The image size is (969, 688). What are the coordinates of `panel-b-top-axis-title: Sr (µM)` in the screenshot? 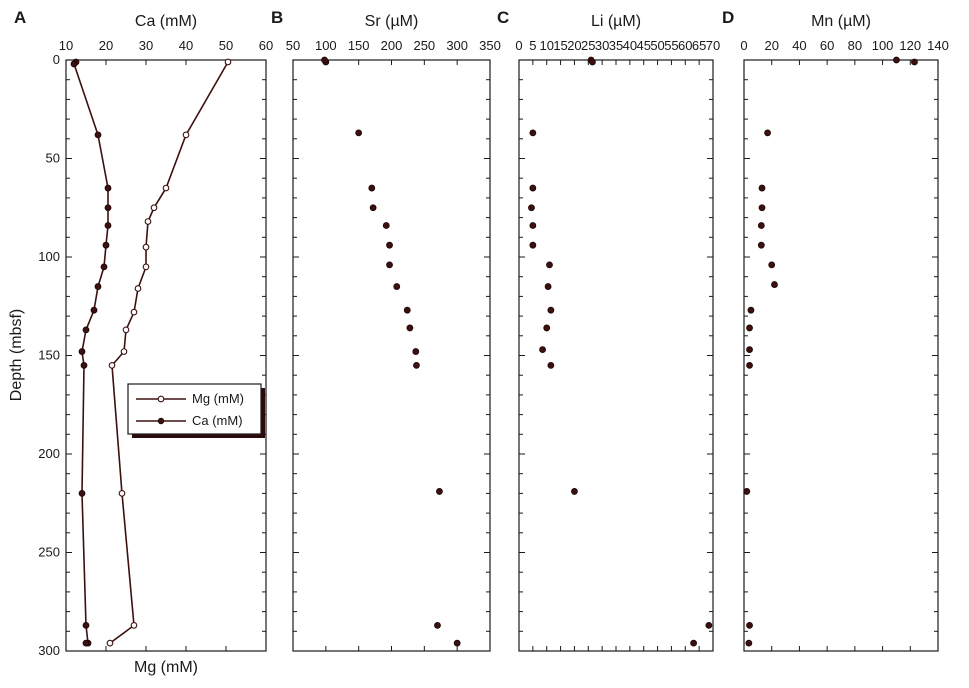 It's located at (392, 21).